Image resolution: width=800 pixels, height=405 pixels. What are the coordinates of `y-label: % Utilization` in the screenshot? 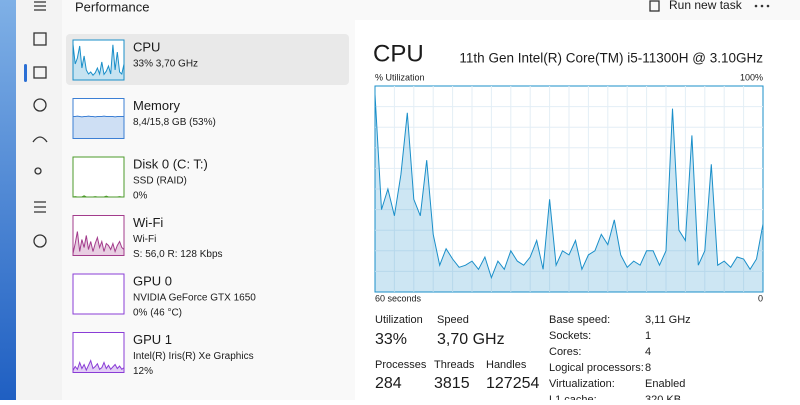 It's located at (400, 77).